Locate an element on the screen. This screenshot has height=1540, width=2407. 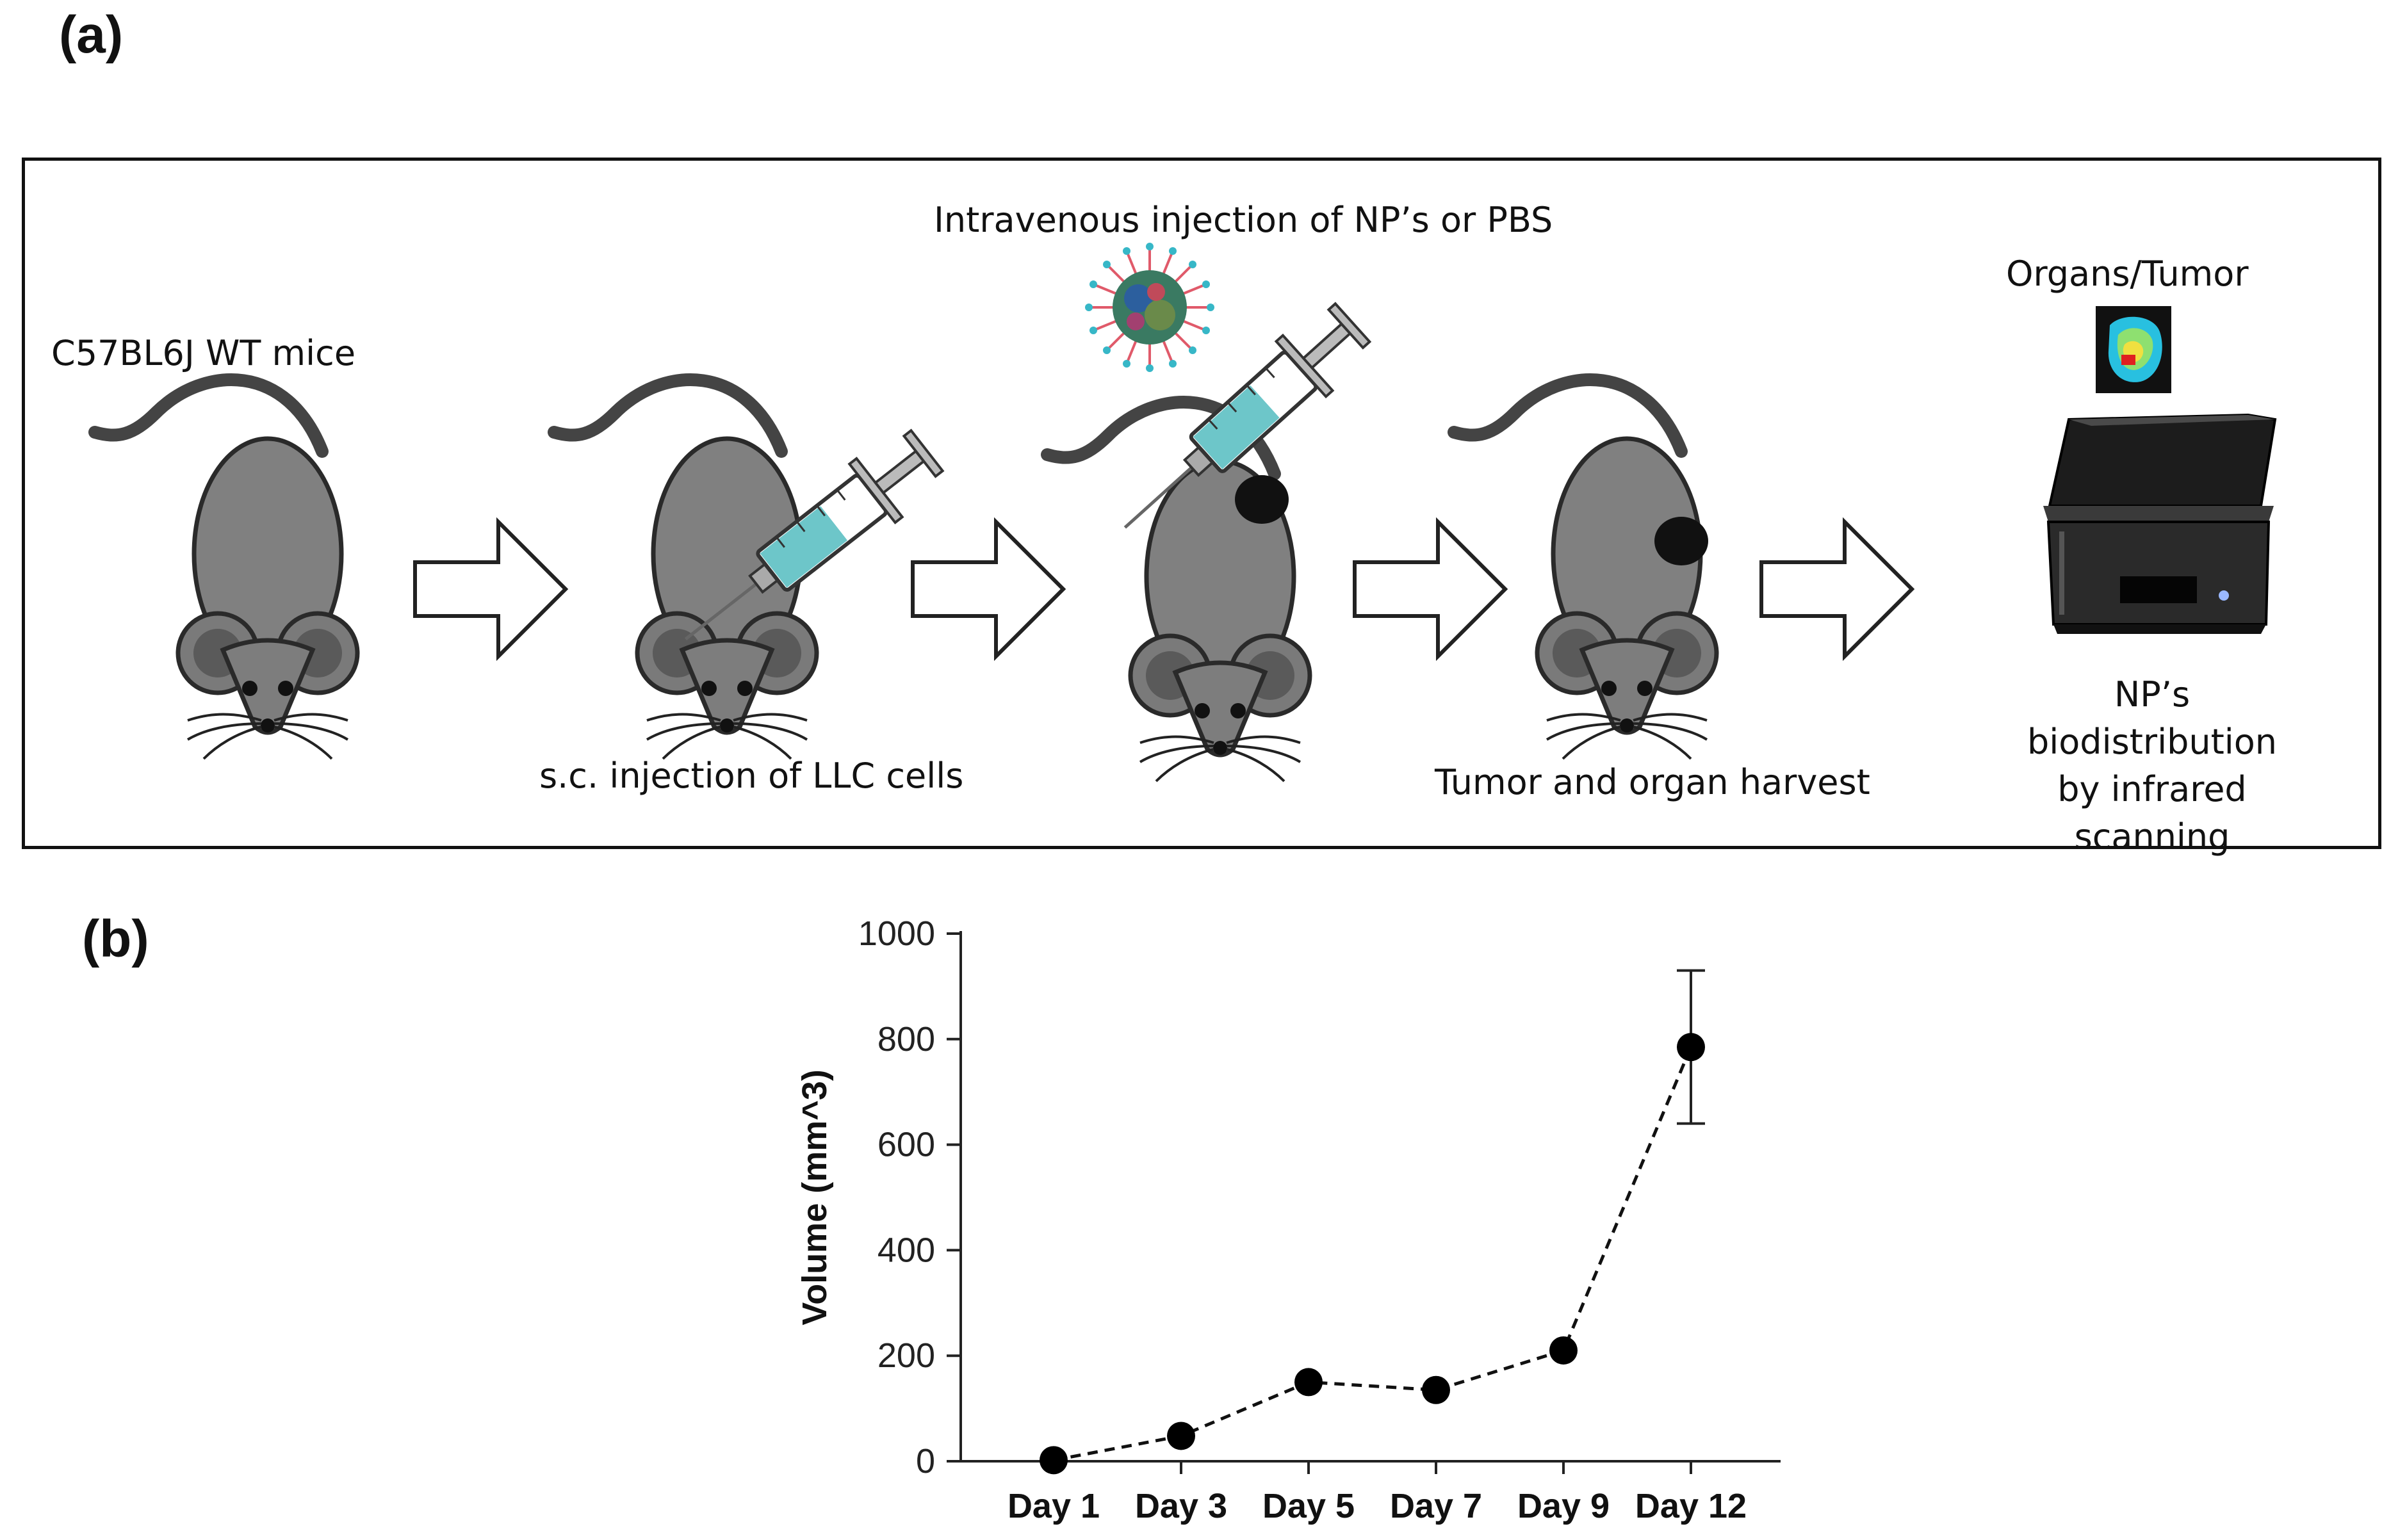
panel-a-label: (a) is located at coordinates (91, 35).